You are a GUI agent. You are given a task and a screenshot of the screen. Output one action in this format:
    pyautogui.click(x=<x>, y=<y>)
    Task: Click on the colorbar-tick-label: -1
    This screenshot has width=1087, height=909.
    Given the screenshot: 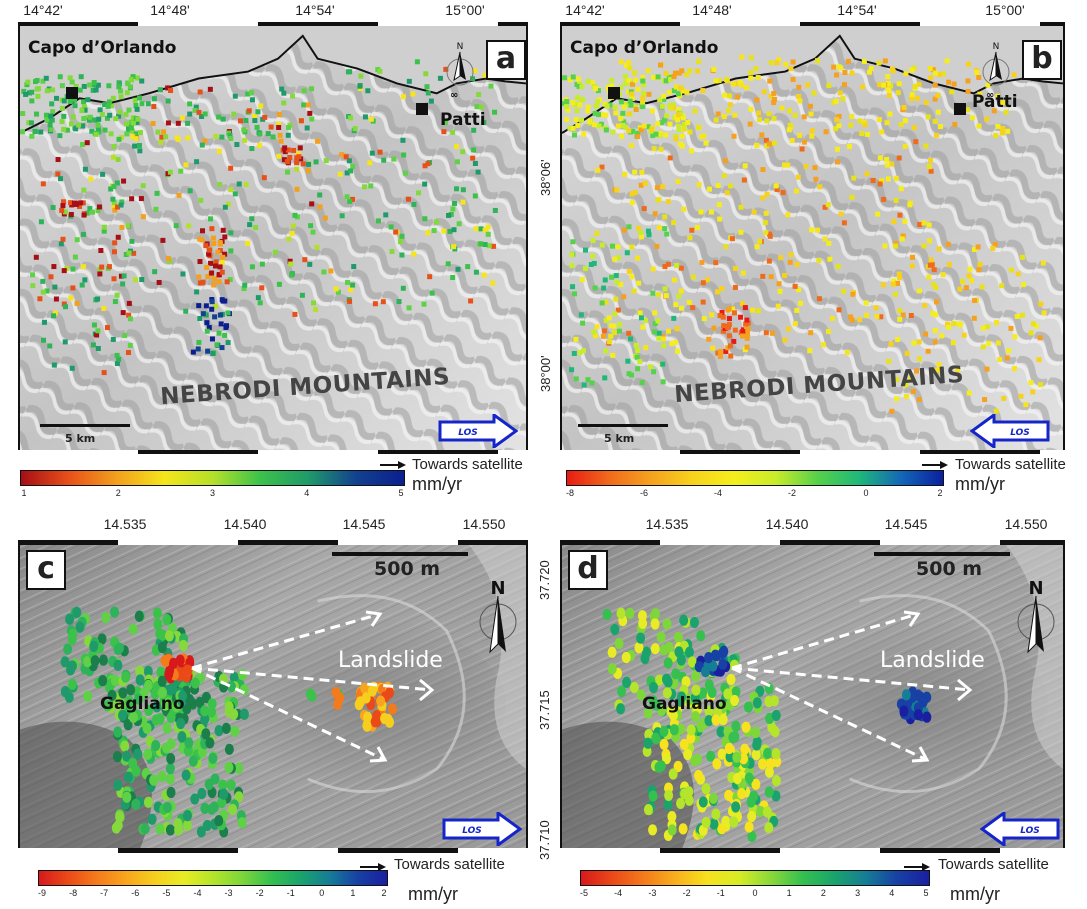 What is the action you would take?
    pyautogui.click(x=290, y=893)
    